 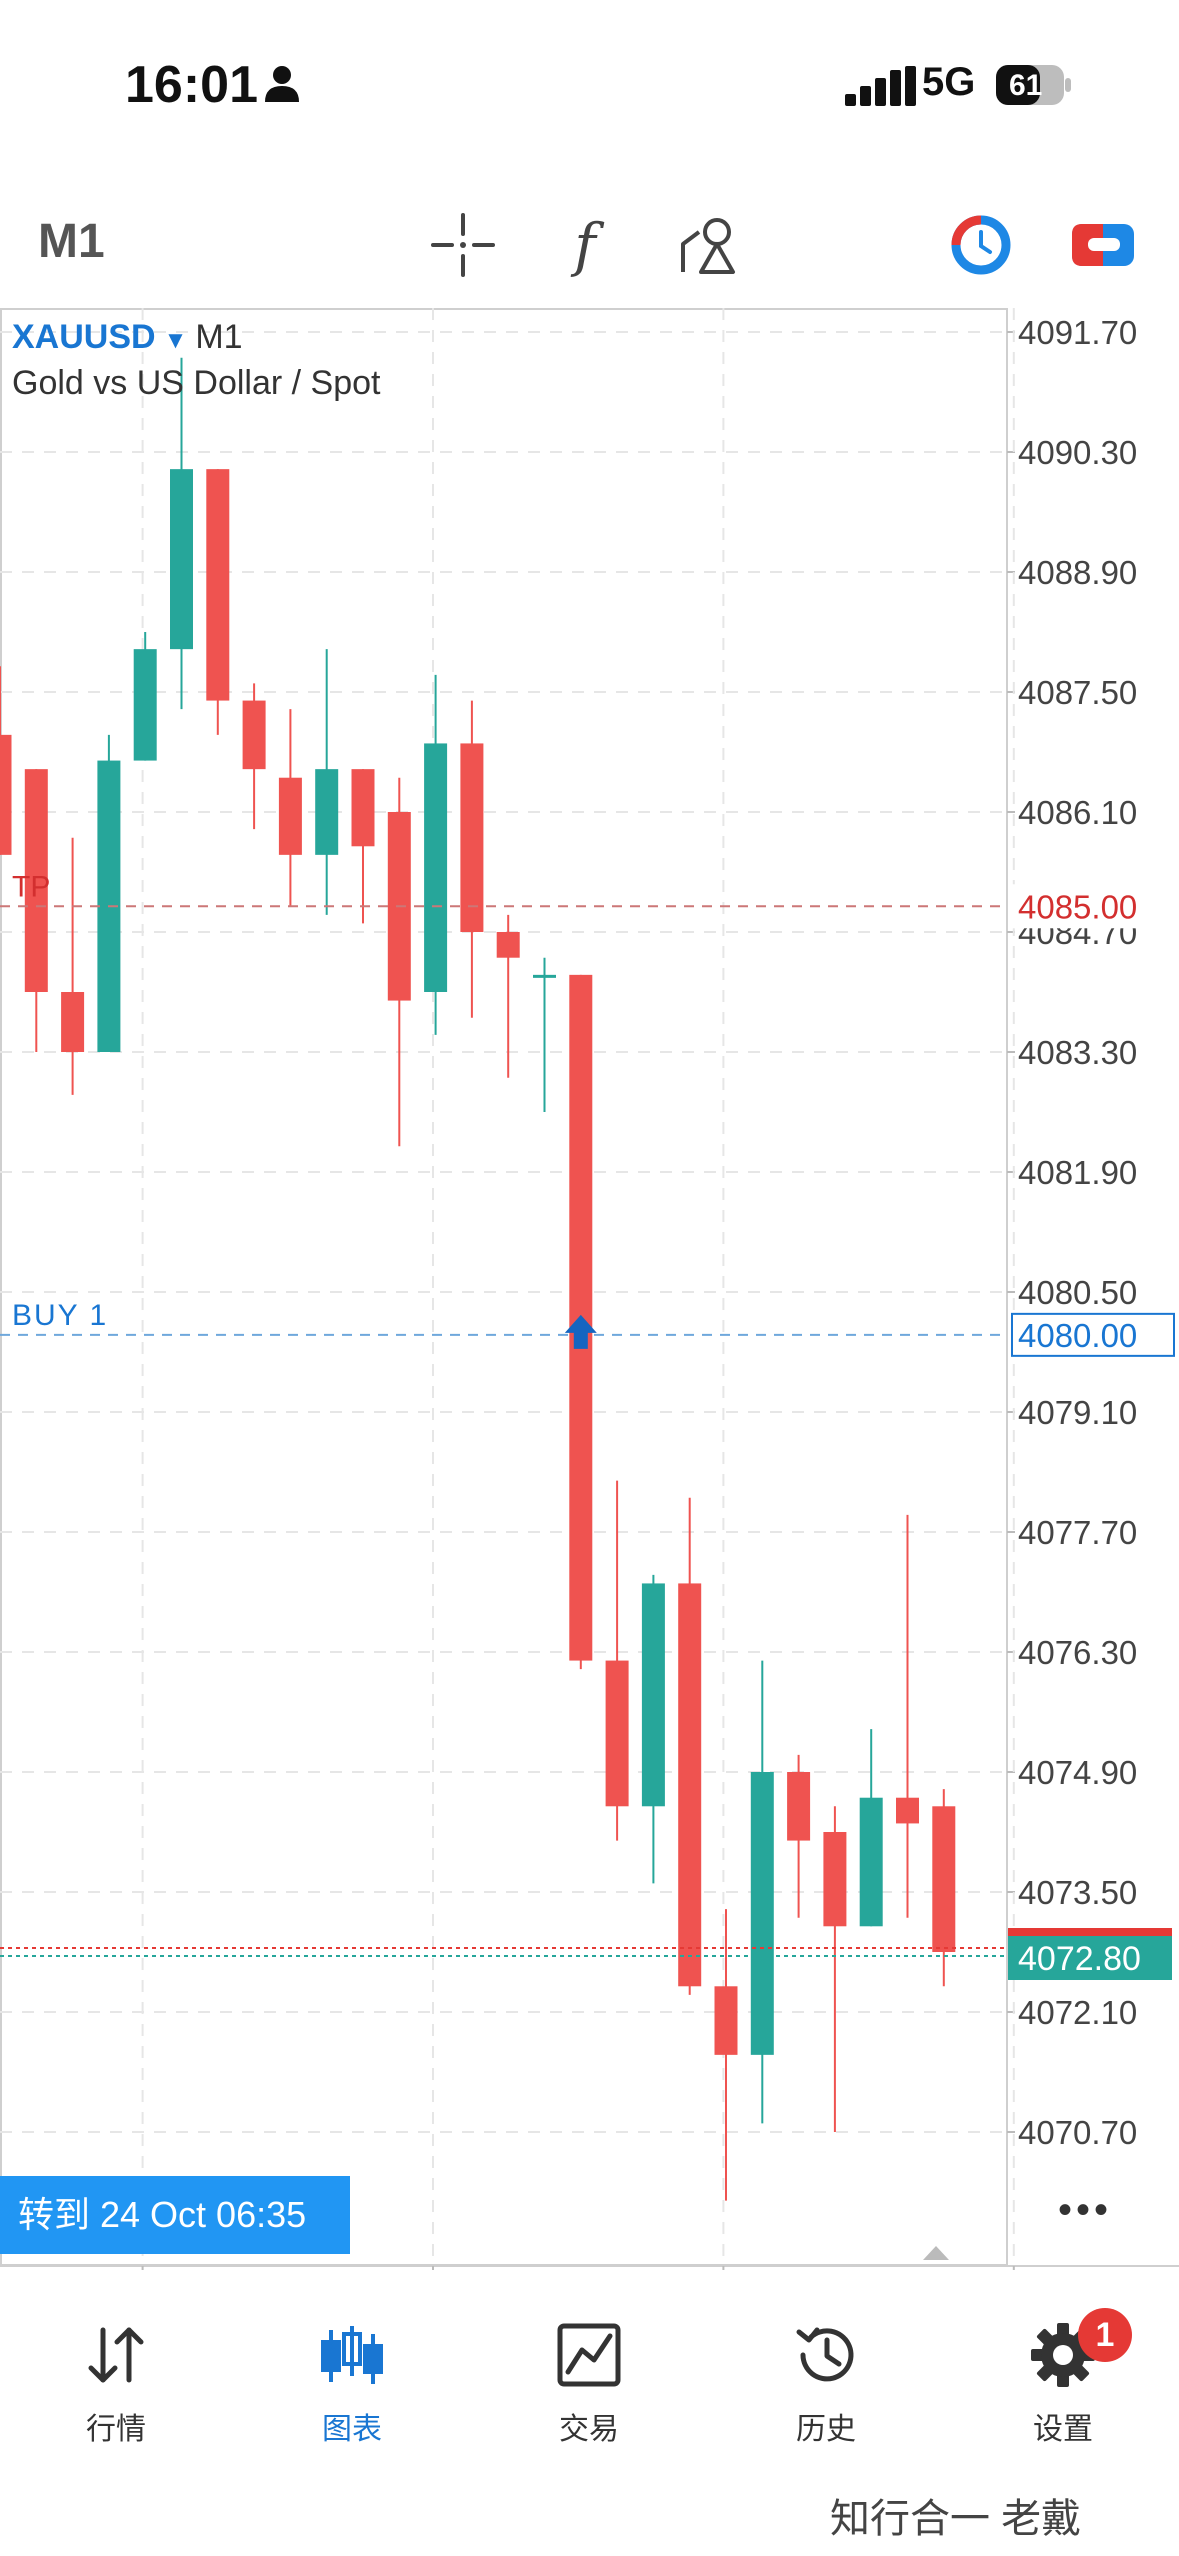 What do you see at coordinates (84, 337) in the screenshot?
I see `symbol-name: XAUUSD` at bounding box center [84, 337].